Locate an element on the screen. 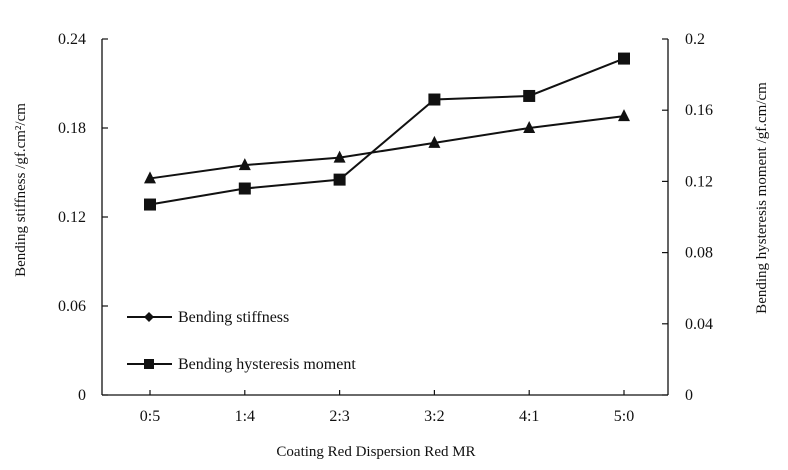  legend-marker-bending-stiffness is located at coordinates (149, 317).